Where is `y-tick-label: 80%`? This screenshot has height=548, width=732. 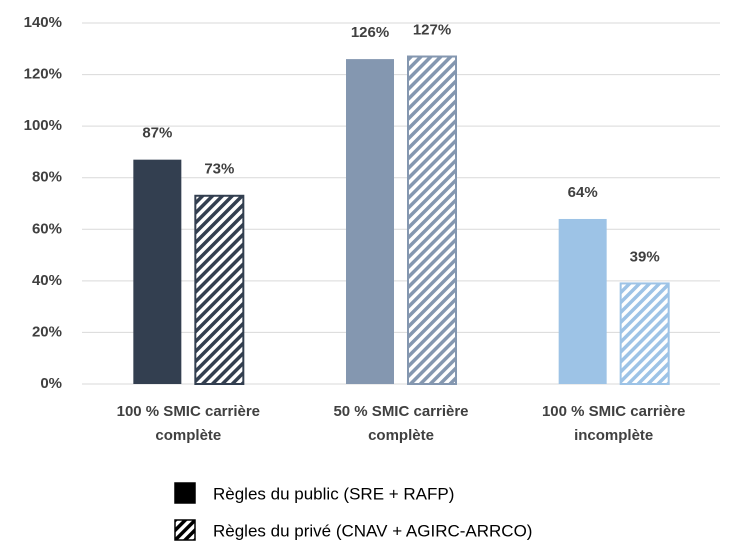 y-tick-label: 80% is located at coordinates (47, 177).